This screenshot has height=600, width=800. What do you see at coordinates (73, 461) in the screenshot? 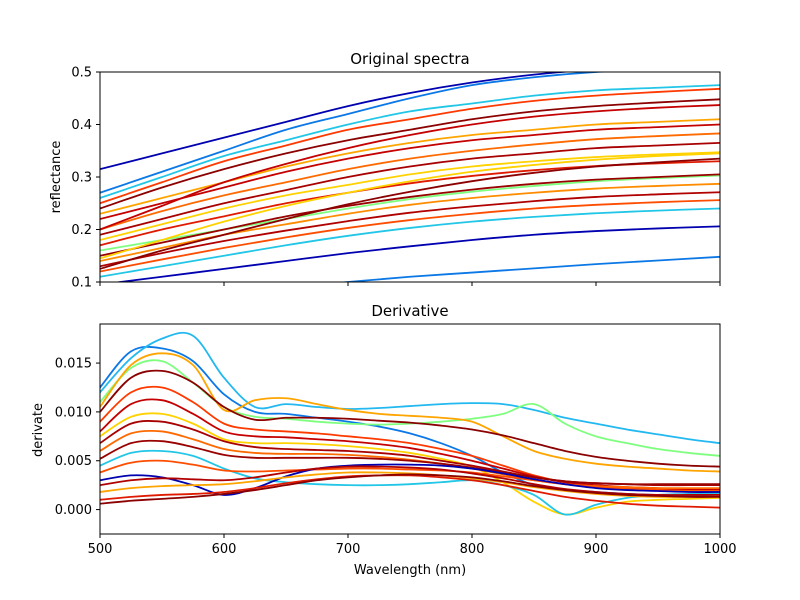
I see `derivative-y-tick-label-1: 0.005` at bounding box center [73, 461].